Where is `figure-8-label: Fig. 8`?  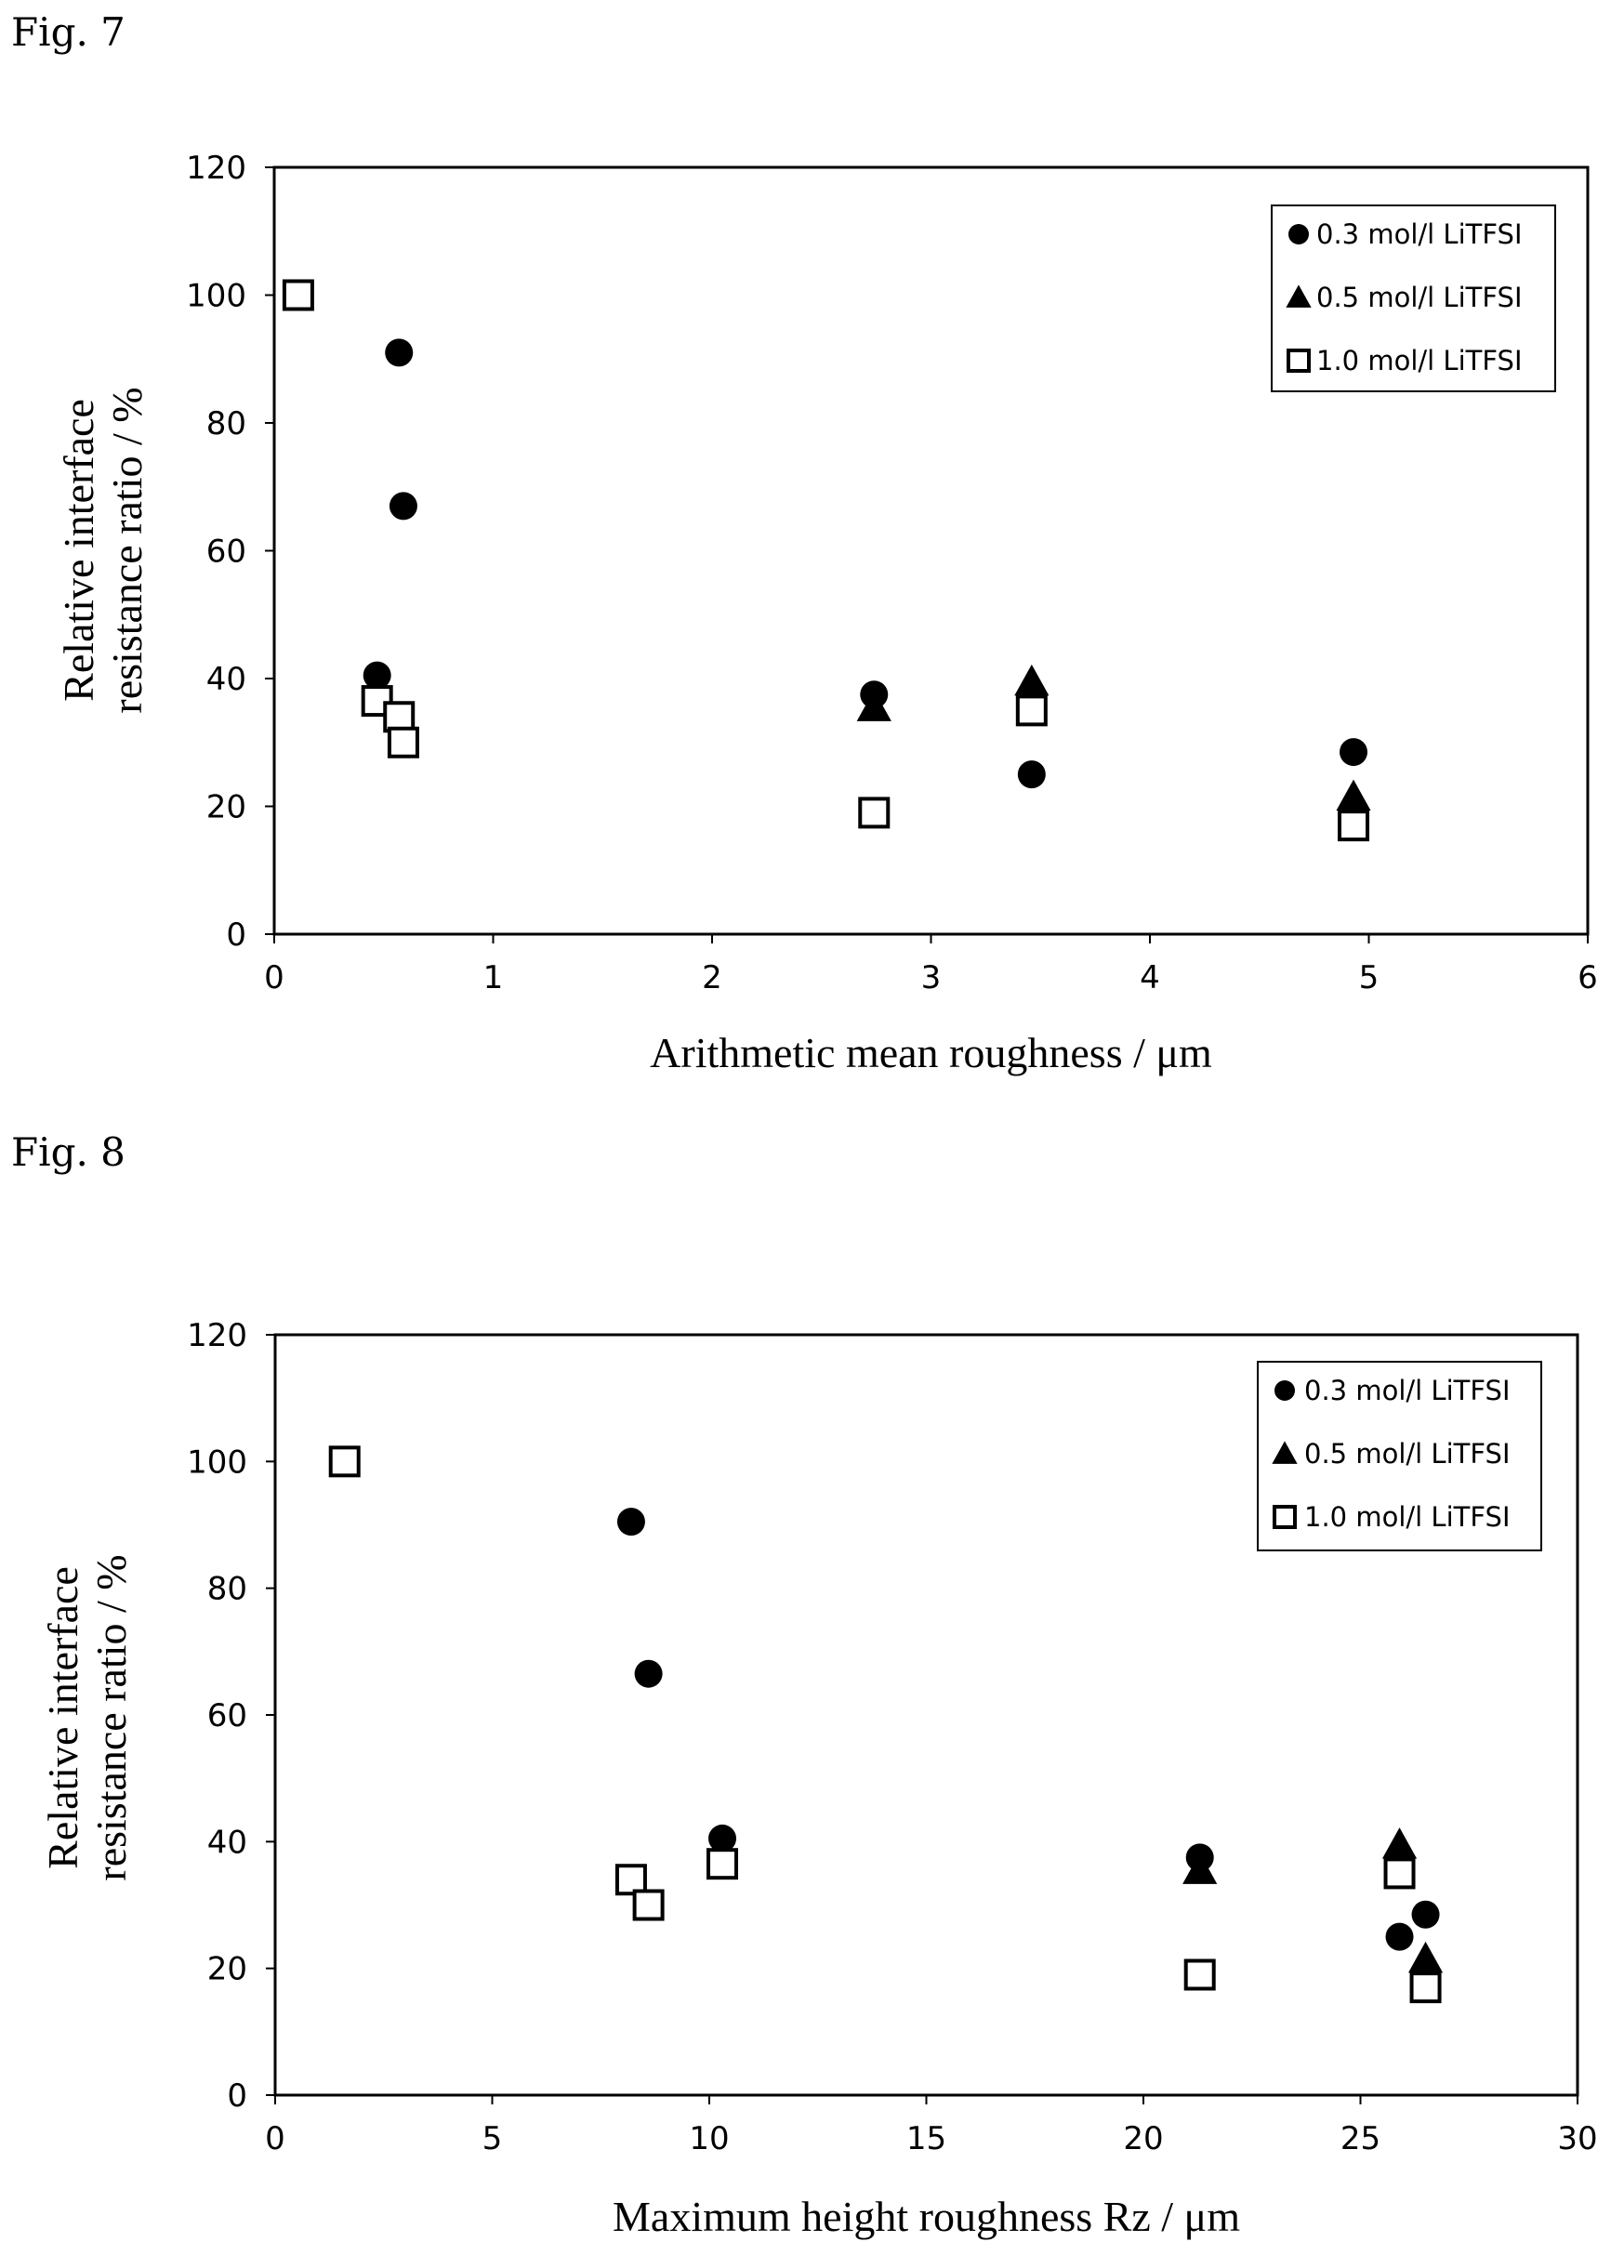 figure-8-label: Fig. 8 is located at coordinates (68, 1152).